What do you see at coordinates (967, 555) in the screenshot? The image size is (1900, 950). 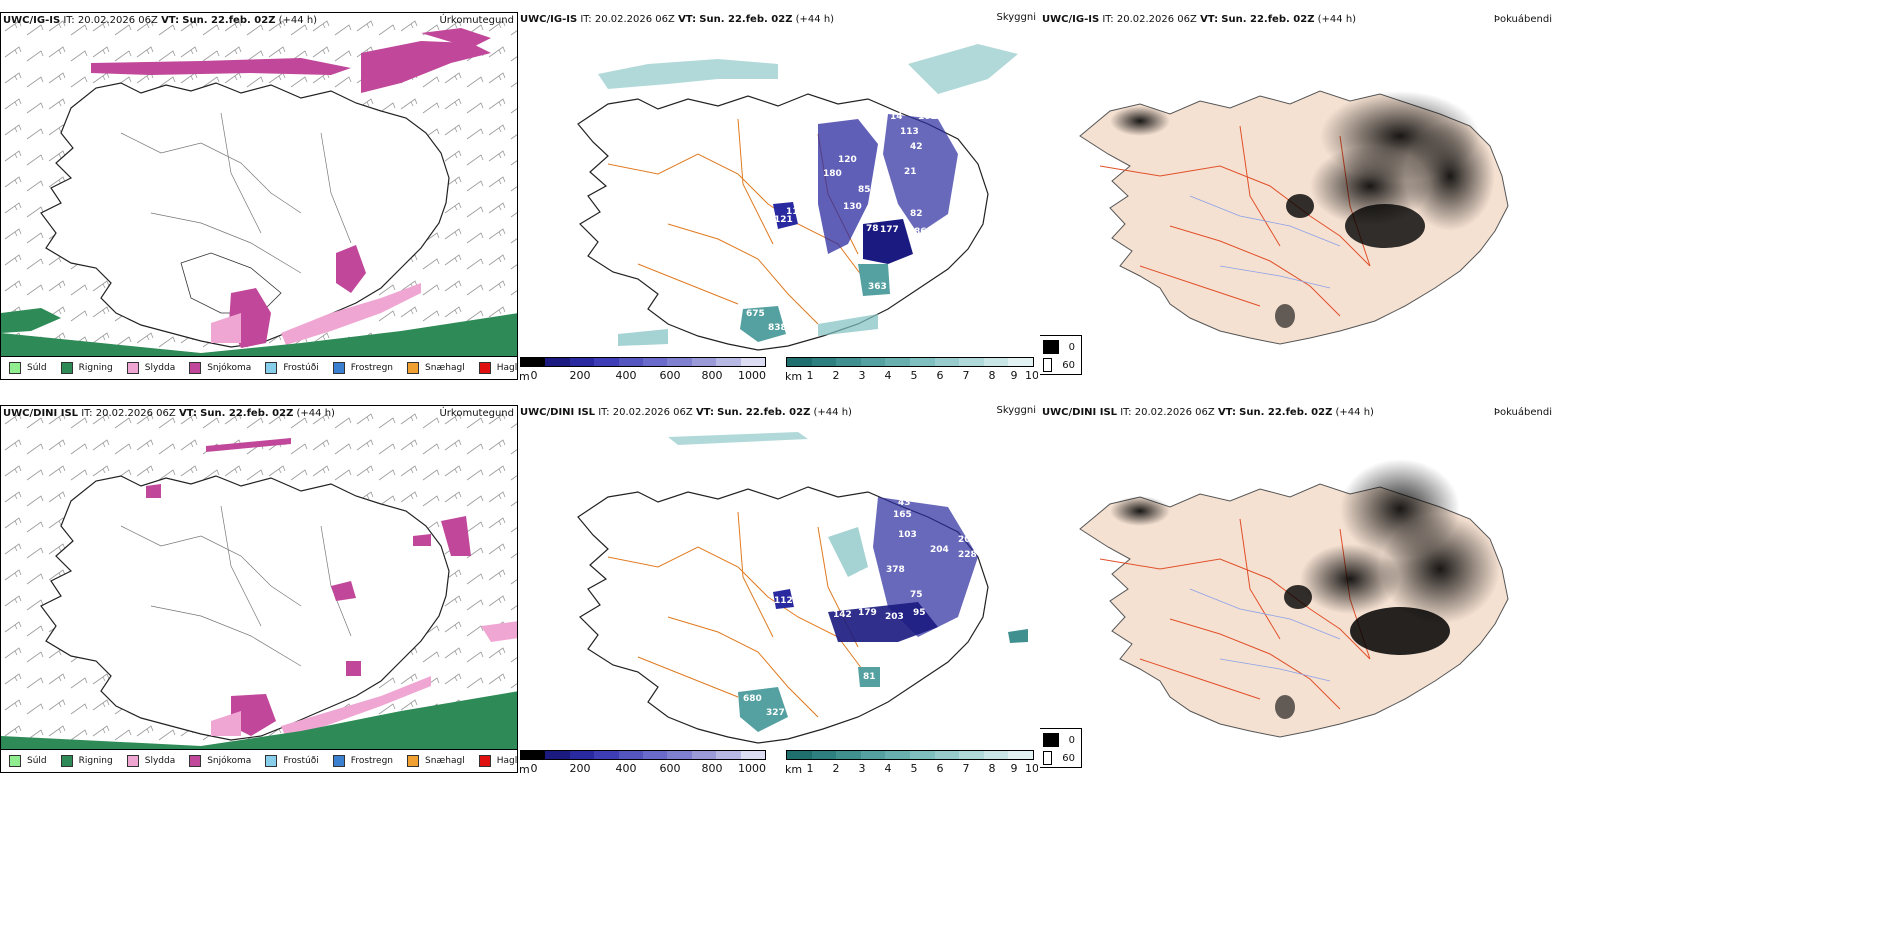 I see `vis-label: 228` at bounding box center [967, 555].